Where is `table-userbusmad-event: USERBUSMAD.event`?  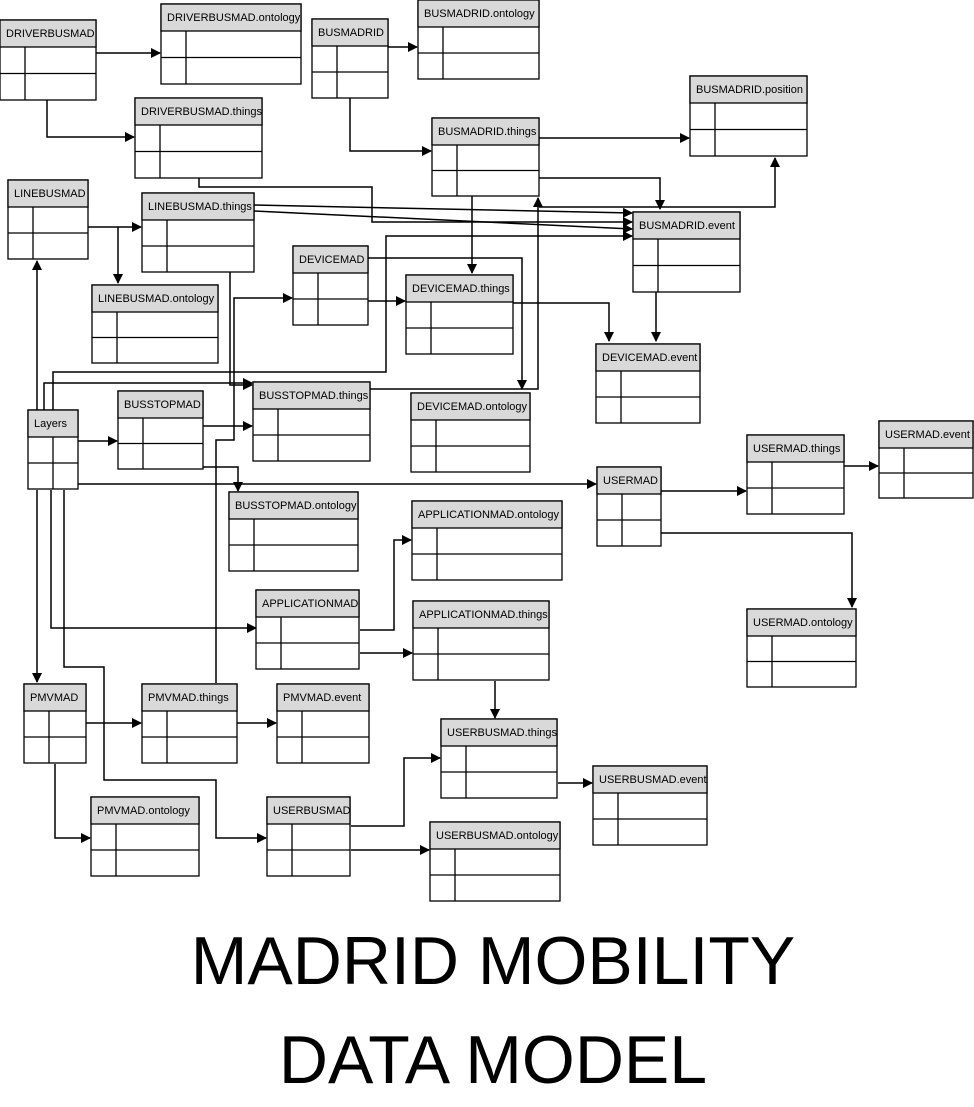 table-userbusmad-event: USERBUSMAD.event is located at coordinates (650, 805).